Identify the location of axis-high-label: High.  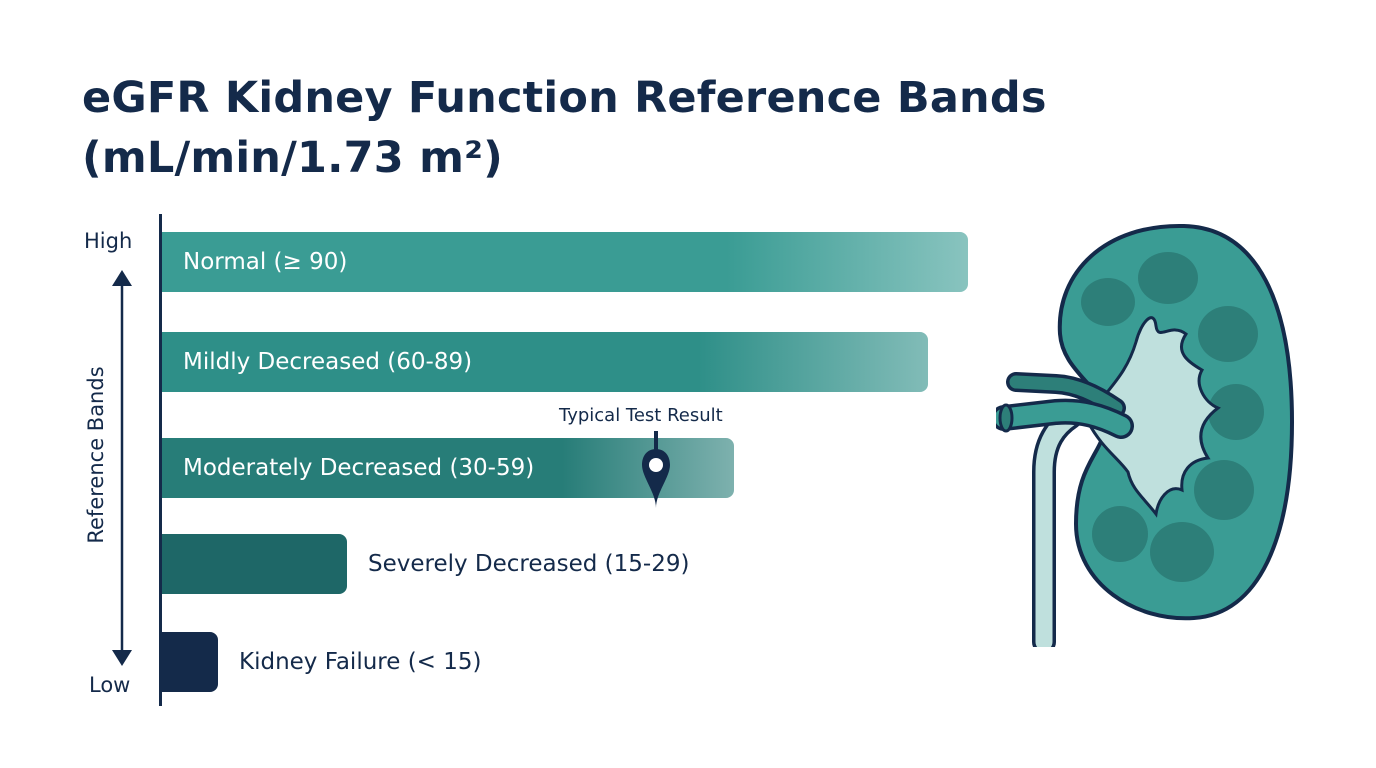
(108, 241).